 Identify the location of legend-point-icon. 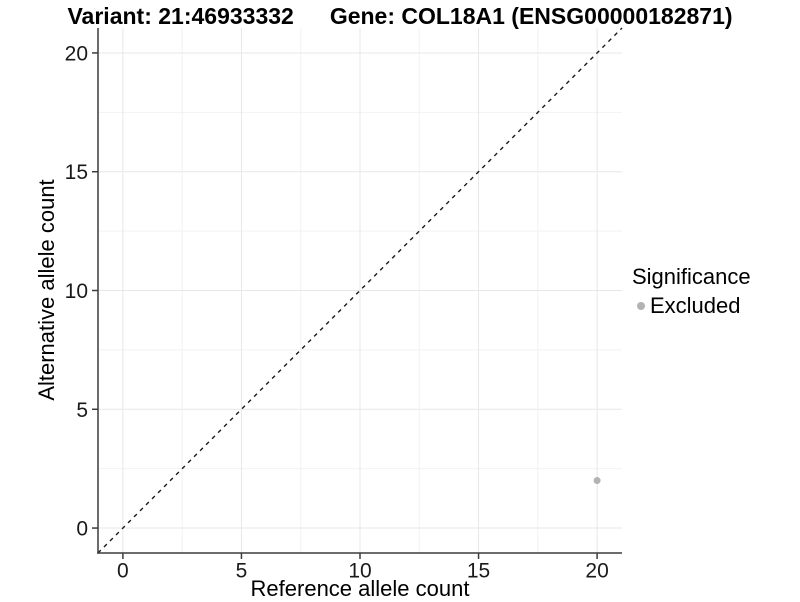
(641, 306).